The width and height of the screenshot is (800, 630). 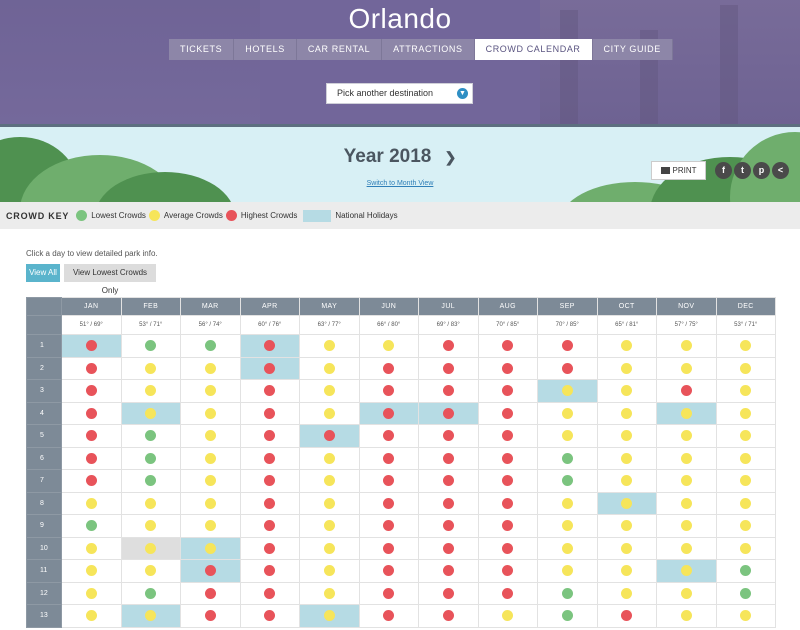 What do you see at coordinates (450, 156) in the screenshot?
I see `chevron-right-icon: ❯` at bounding box center [450, 156].